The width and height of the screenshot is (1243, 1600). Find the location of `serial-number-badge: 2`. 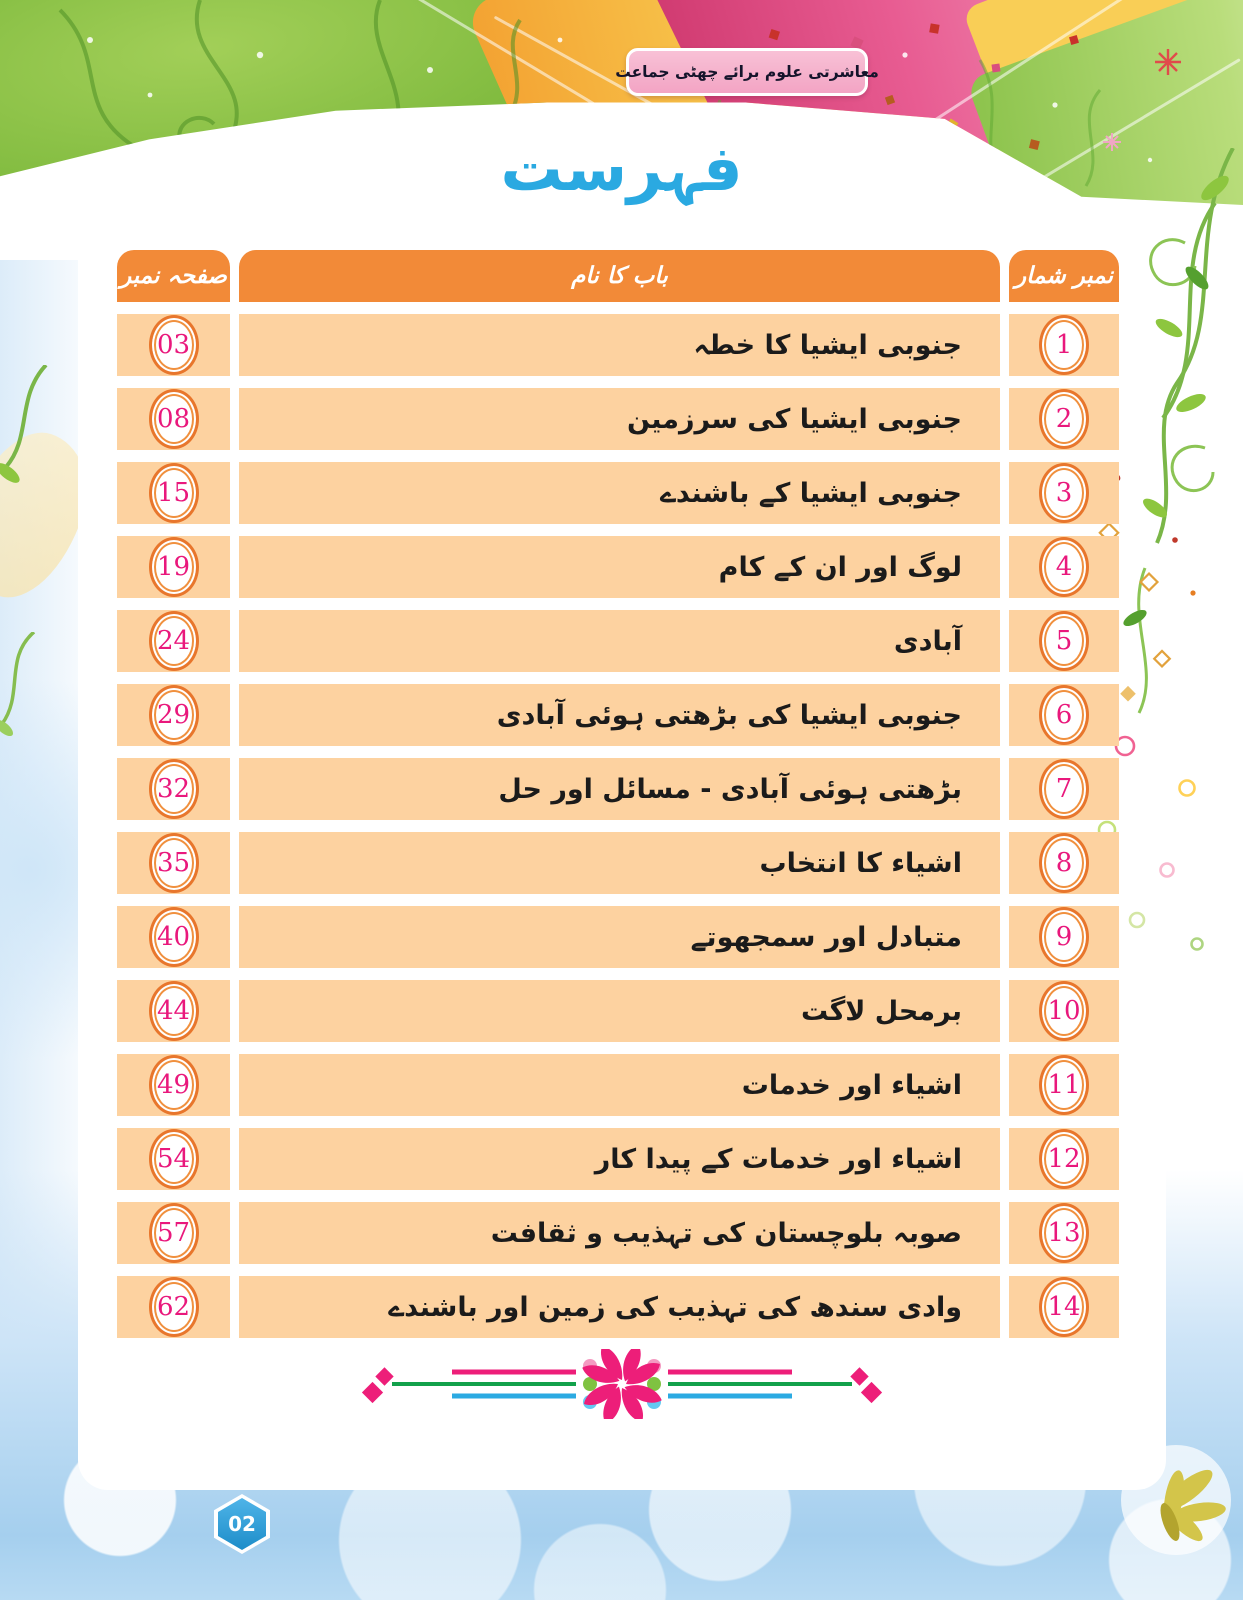

serial-number-badge: 2 is located at coordinates (1064, 419).